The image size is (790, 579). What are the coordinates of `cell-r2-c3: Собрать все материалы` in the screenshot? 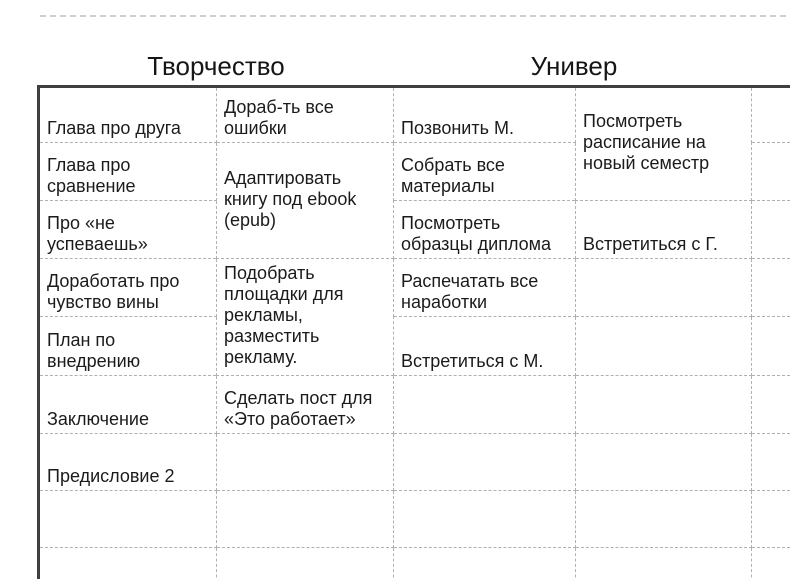 It's located at (484, 171).